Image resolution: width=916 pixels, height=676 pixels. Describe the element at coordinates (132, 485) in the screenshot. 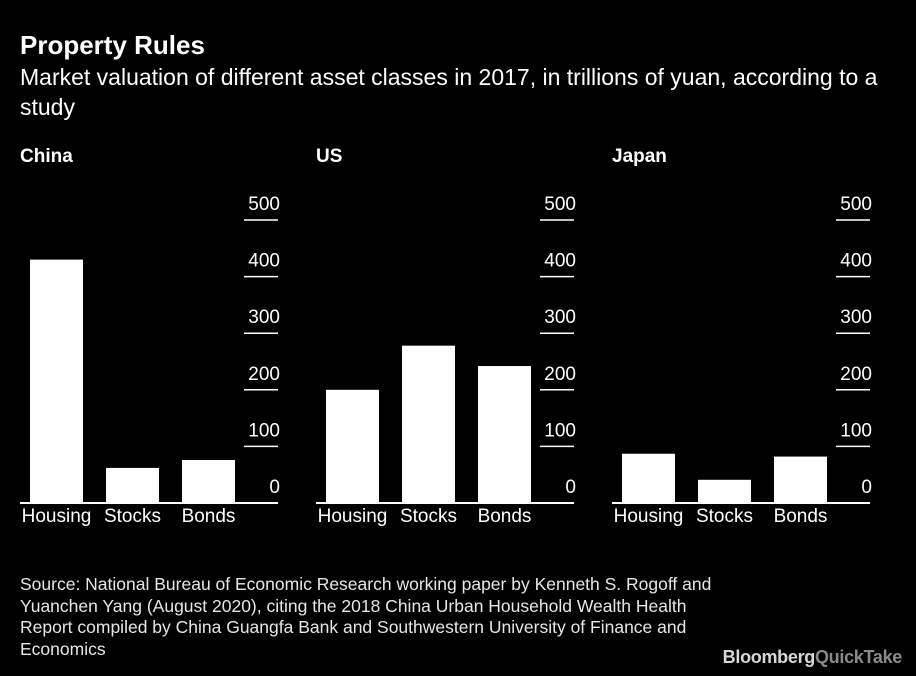

I see `bar-china-stocks` at that location.